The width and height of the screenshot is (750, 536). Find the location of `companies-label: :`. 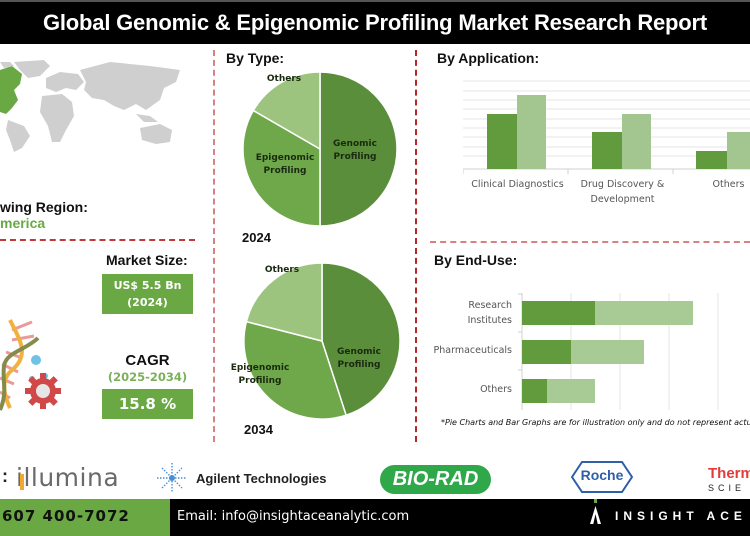

companies-label: : is located at coordinates (5, 476).